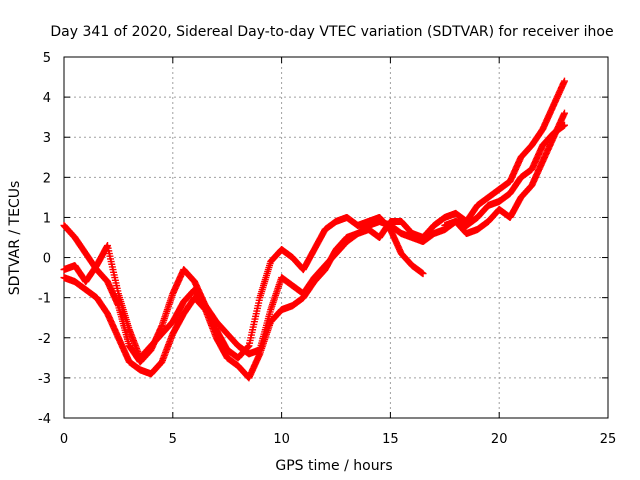 This screenshot has height=480, width=640. Describe the element at coordinates (333, 466) in the screenshot. I see `x-axis-label: GPS time / hours` at that location.